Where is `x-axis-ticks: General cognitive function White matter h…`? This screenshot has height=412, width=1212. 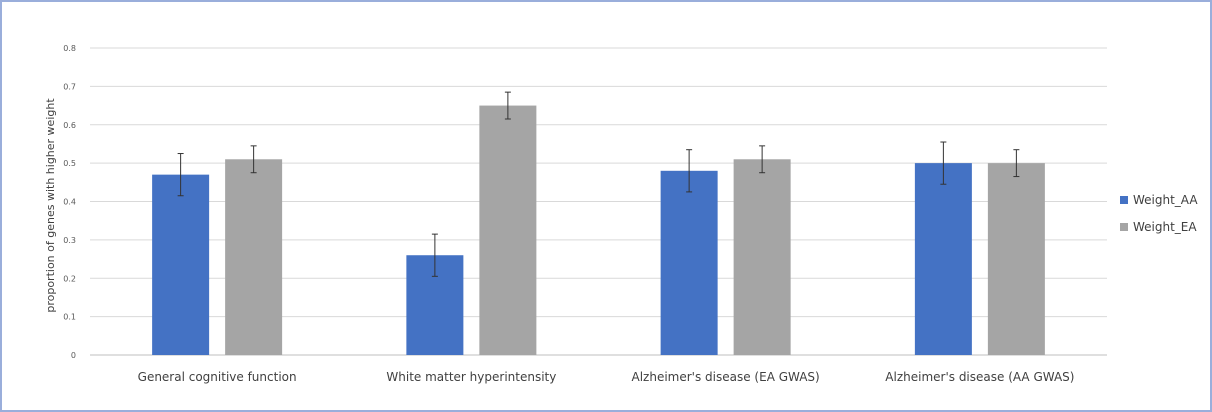
x-axis-ticks: General cognitive function White matter h… is located at coordinates (606, 377).